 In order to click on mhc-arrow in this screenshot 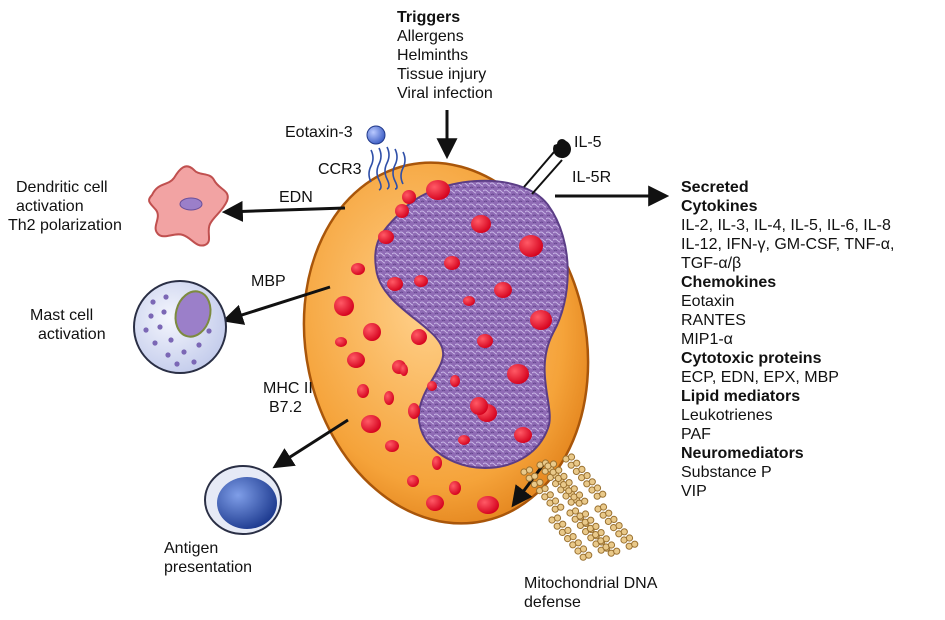, I will do `click(310, 443)`.